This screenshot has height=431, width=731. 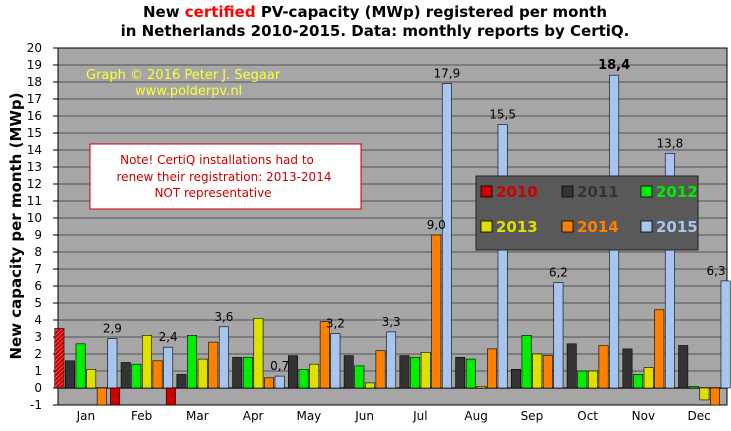 What do you see at coordinates (481, 387) in the screenshot?
I see `bar-2013-aug` at bounding box center [481, 387].